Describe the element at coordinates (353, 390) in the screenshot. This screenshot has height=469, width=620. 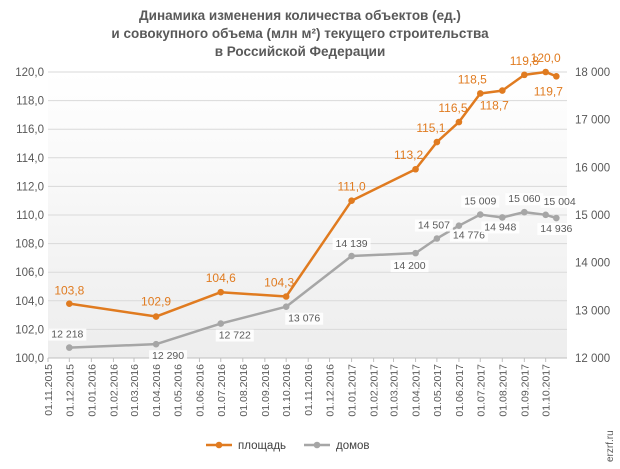
I see `x-tick-label: 01.01.2017` at that location.